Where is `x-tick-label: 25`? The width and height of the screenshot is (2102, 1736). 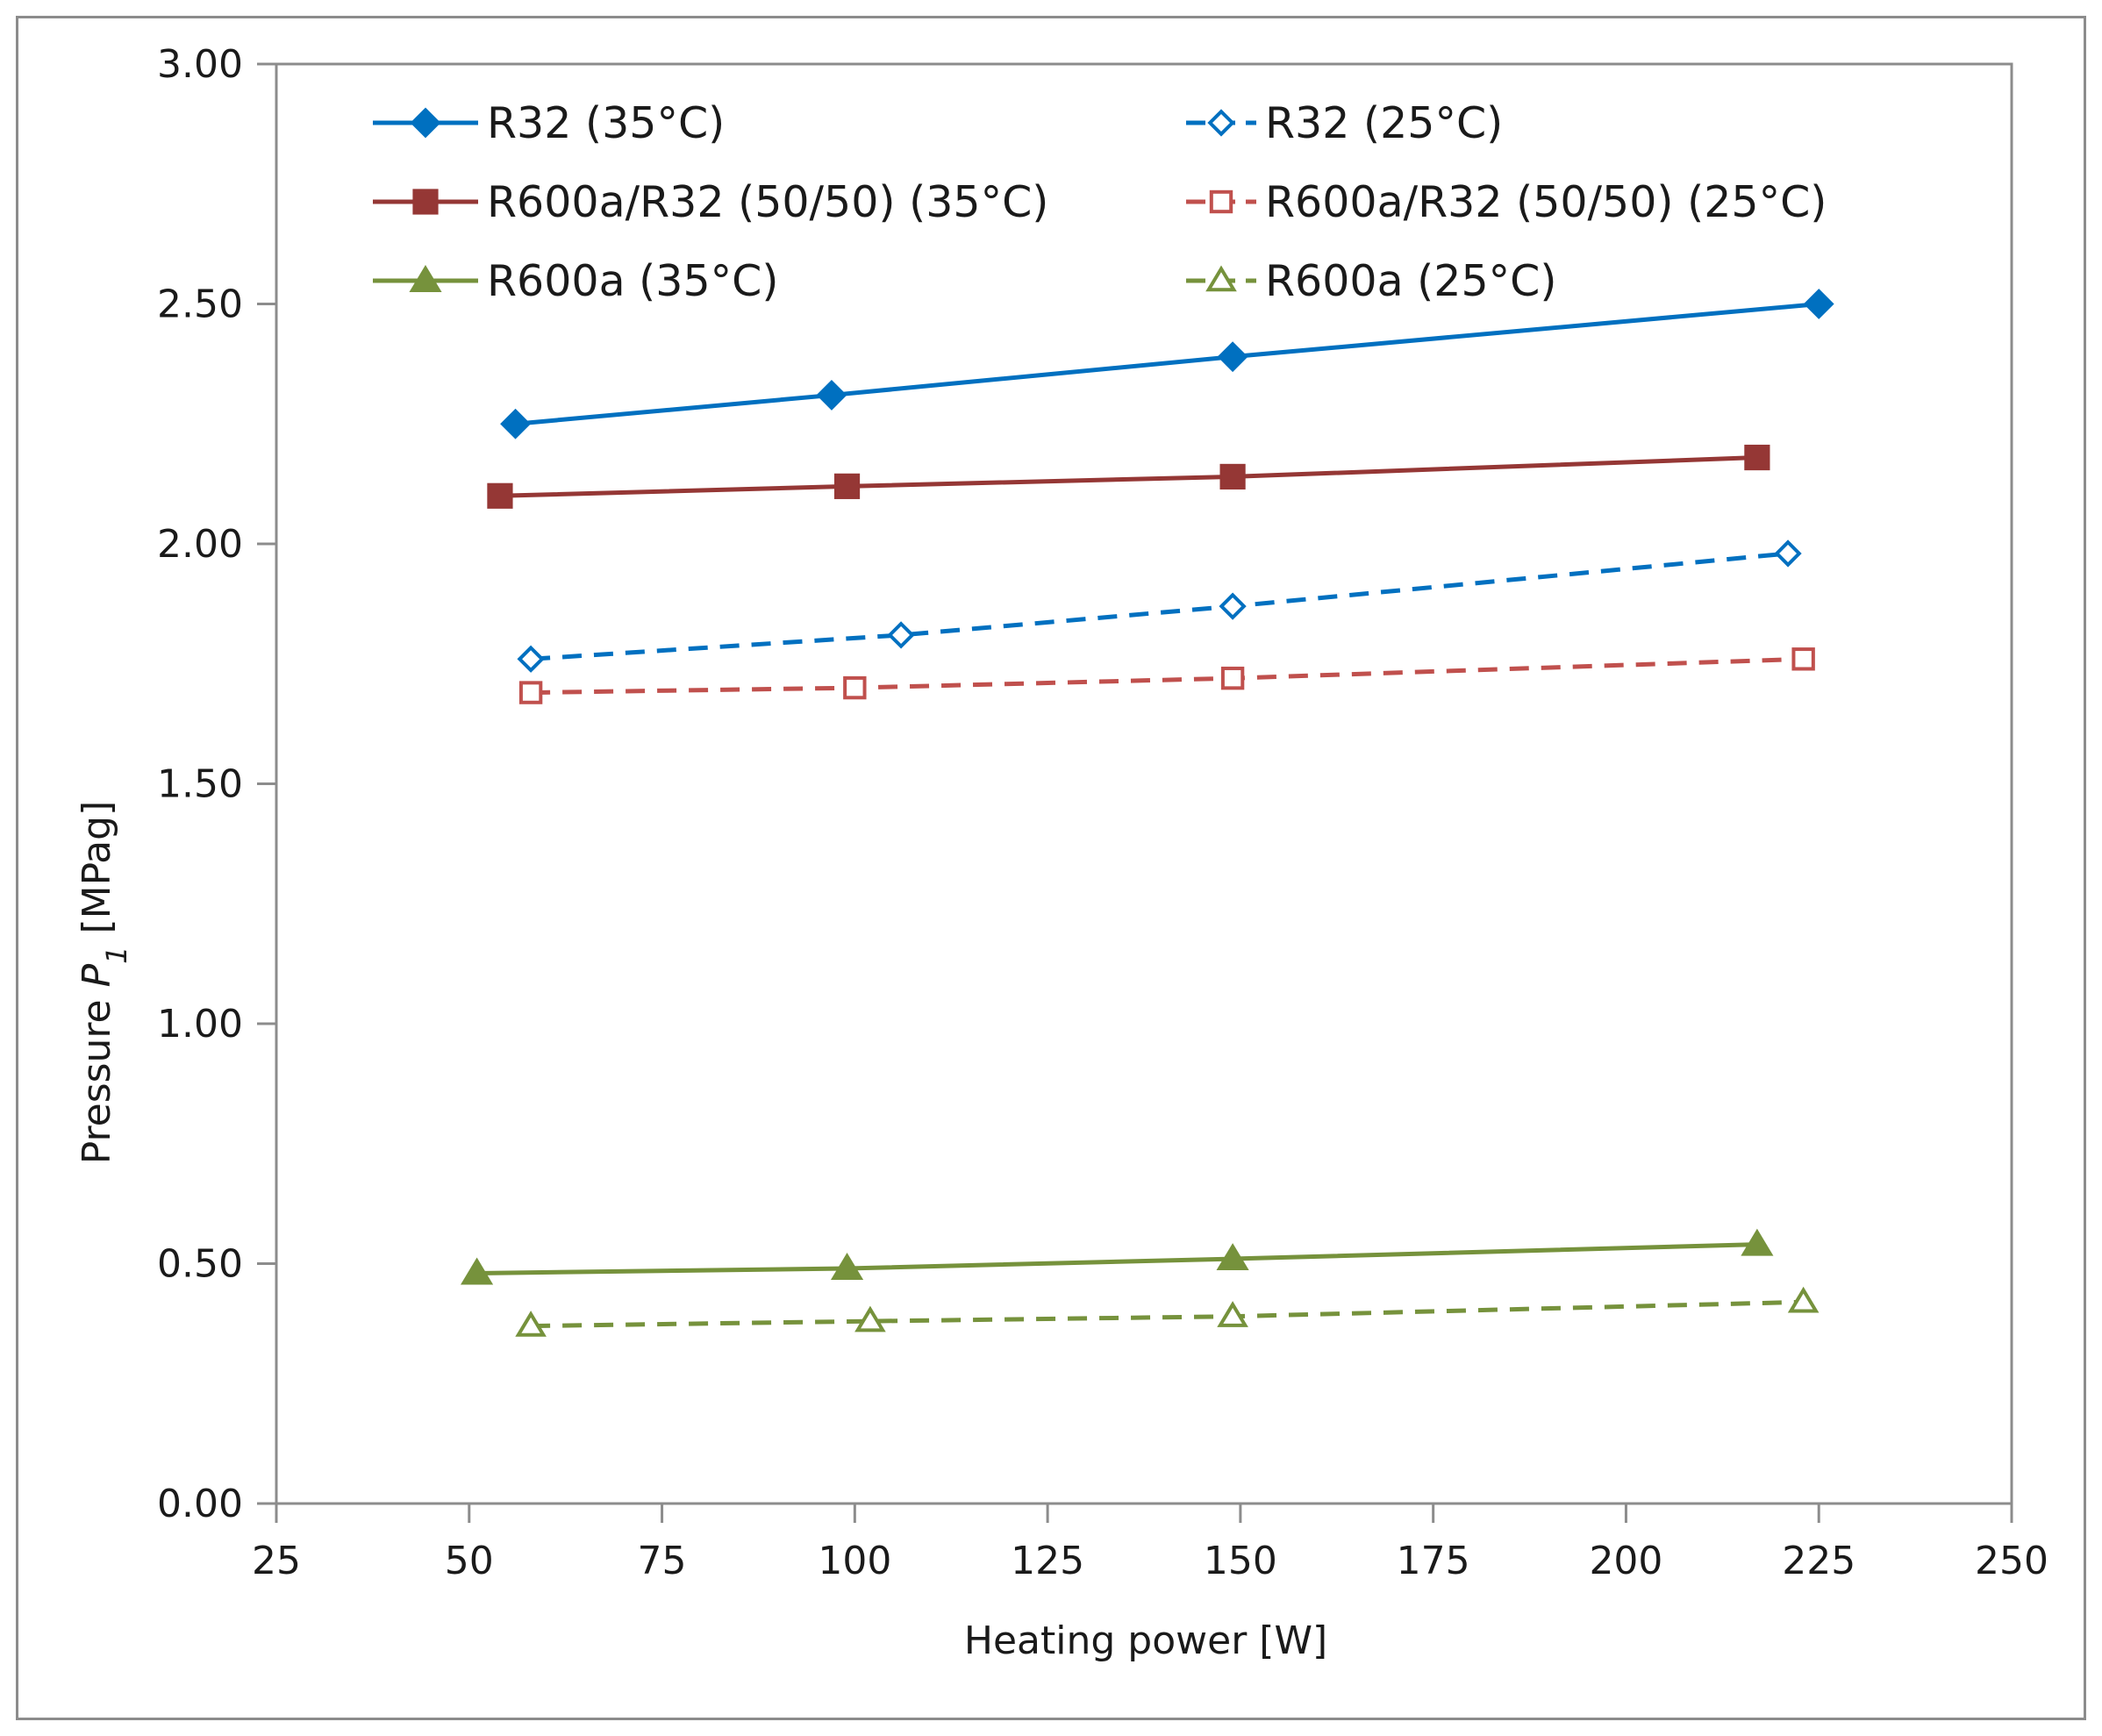
x-tick-label: 25 is located at coordinates (277, 1561).